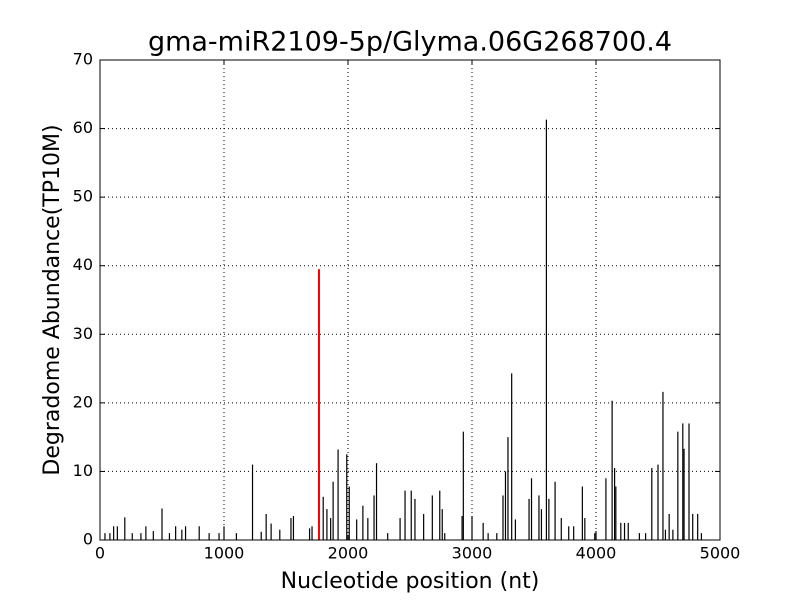  Describe the element at coordinates (224, 553) in the screenshot. I see `x-tick-label: 1000` at that location.